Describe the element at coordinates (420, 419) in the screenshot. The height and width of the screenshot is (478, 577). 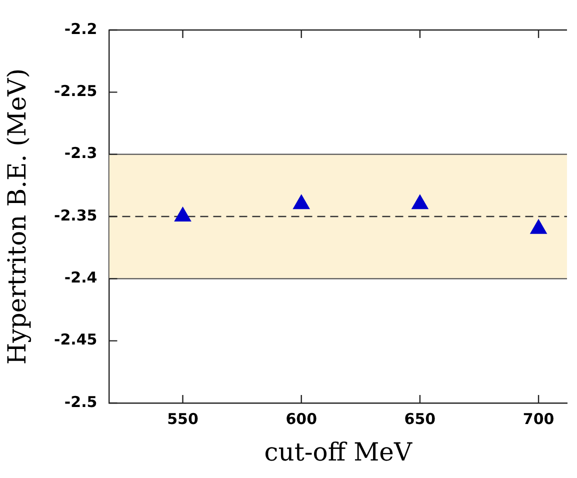
I see `x-tick-label: 650` at that location.